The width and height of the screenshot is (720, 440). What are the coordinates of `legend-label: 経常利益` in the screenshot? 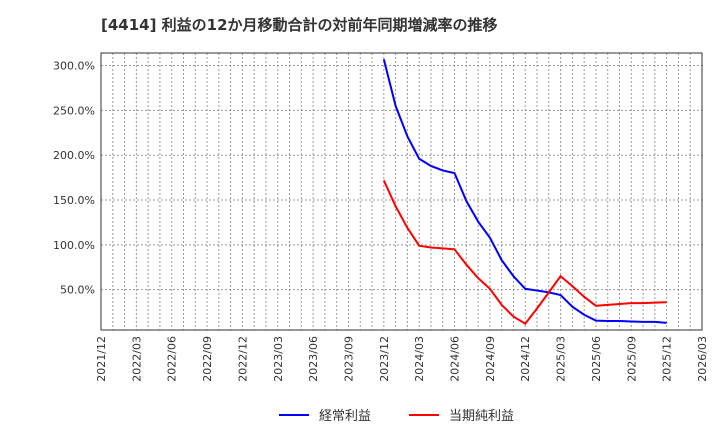 It's located at (345, 416).